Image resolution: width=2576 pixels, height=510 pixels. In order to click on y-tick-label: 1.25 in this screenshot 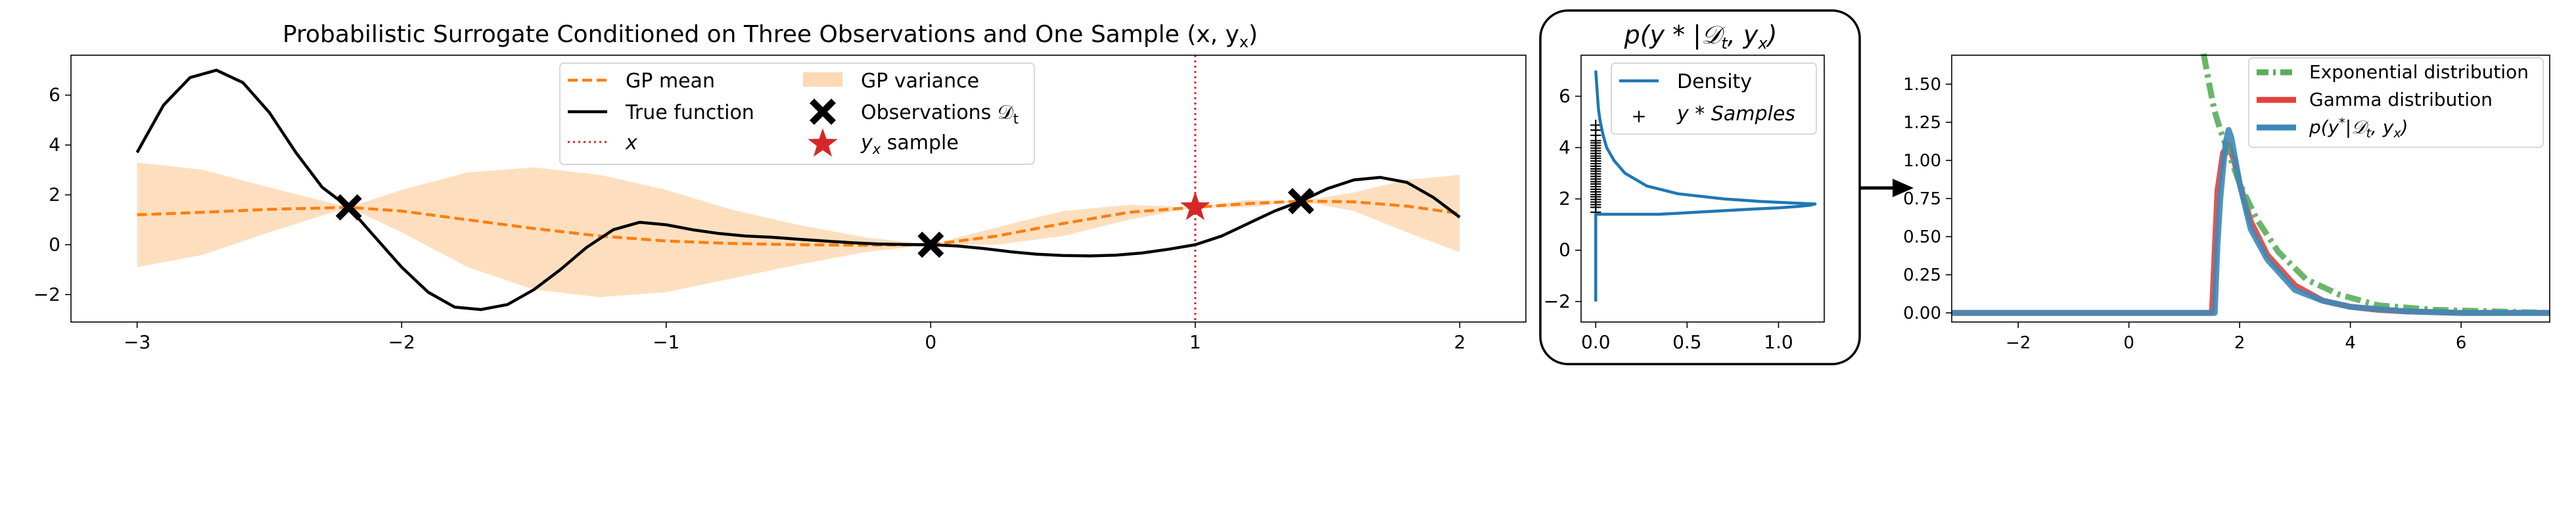, I will do `click(1922, 123)`.